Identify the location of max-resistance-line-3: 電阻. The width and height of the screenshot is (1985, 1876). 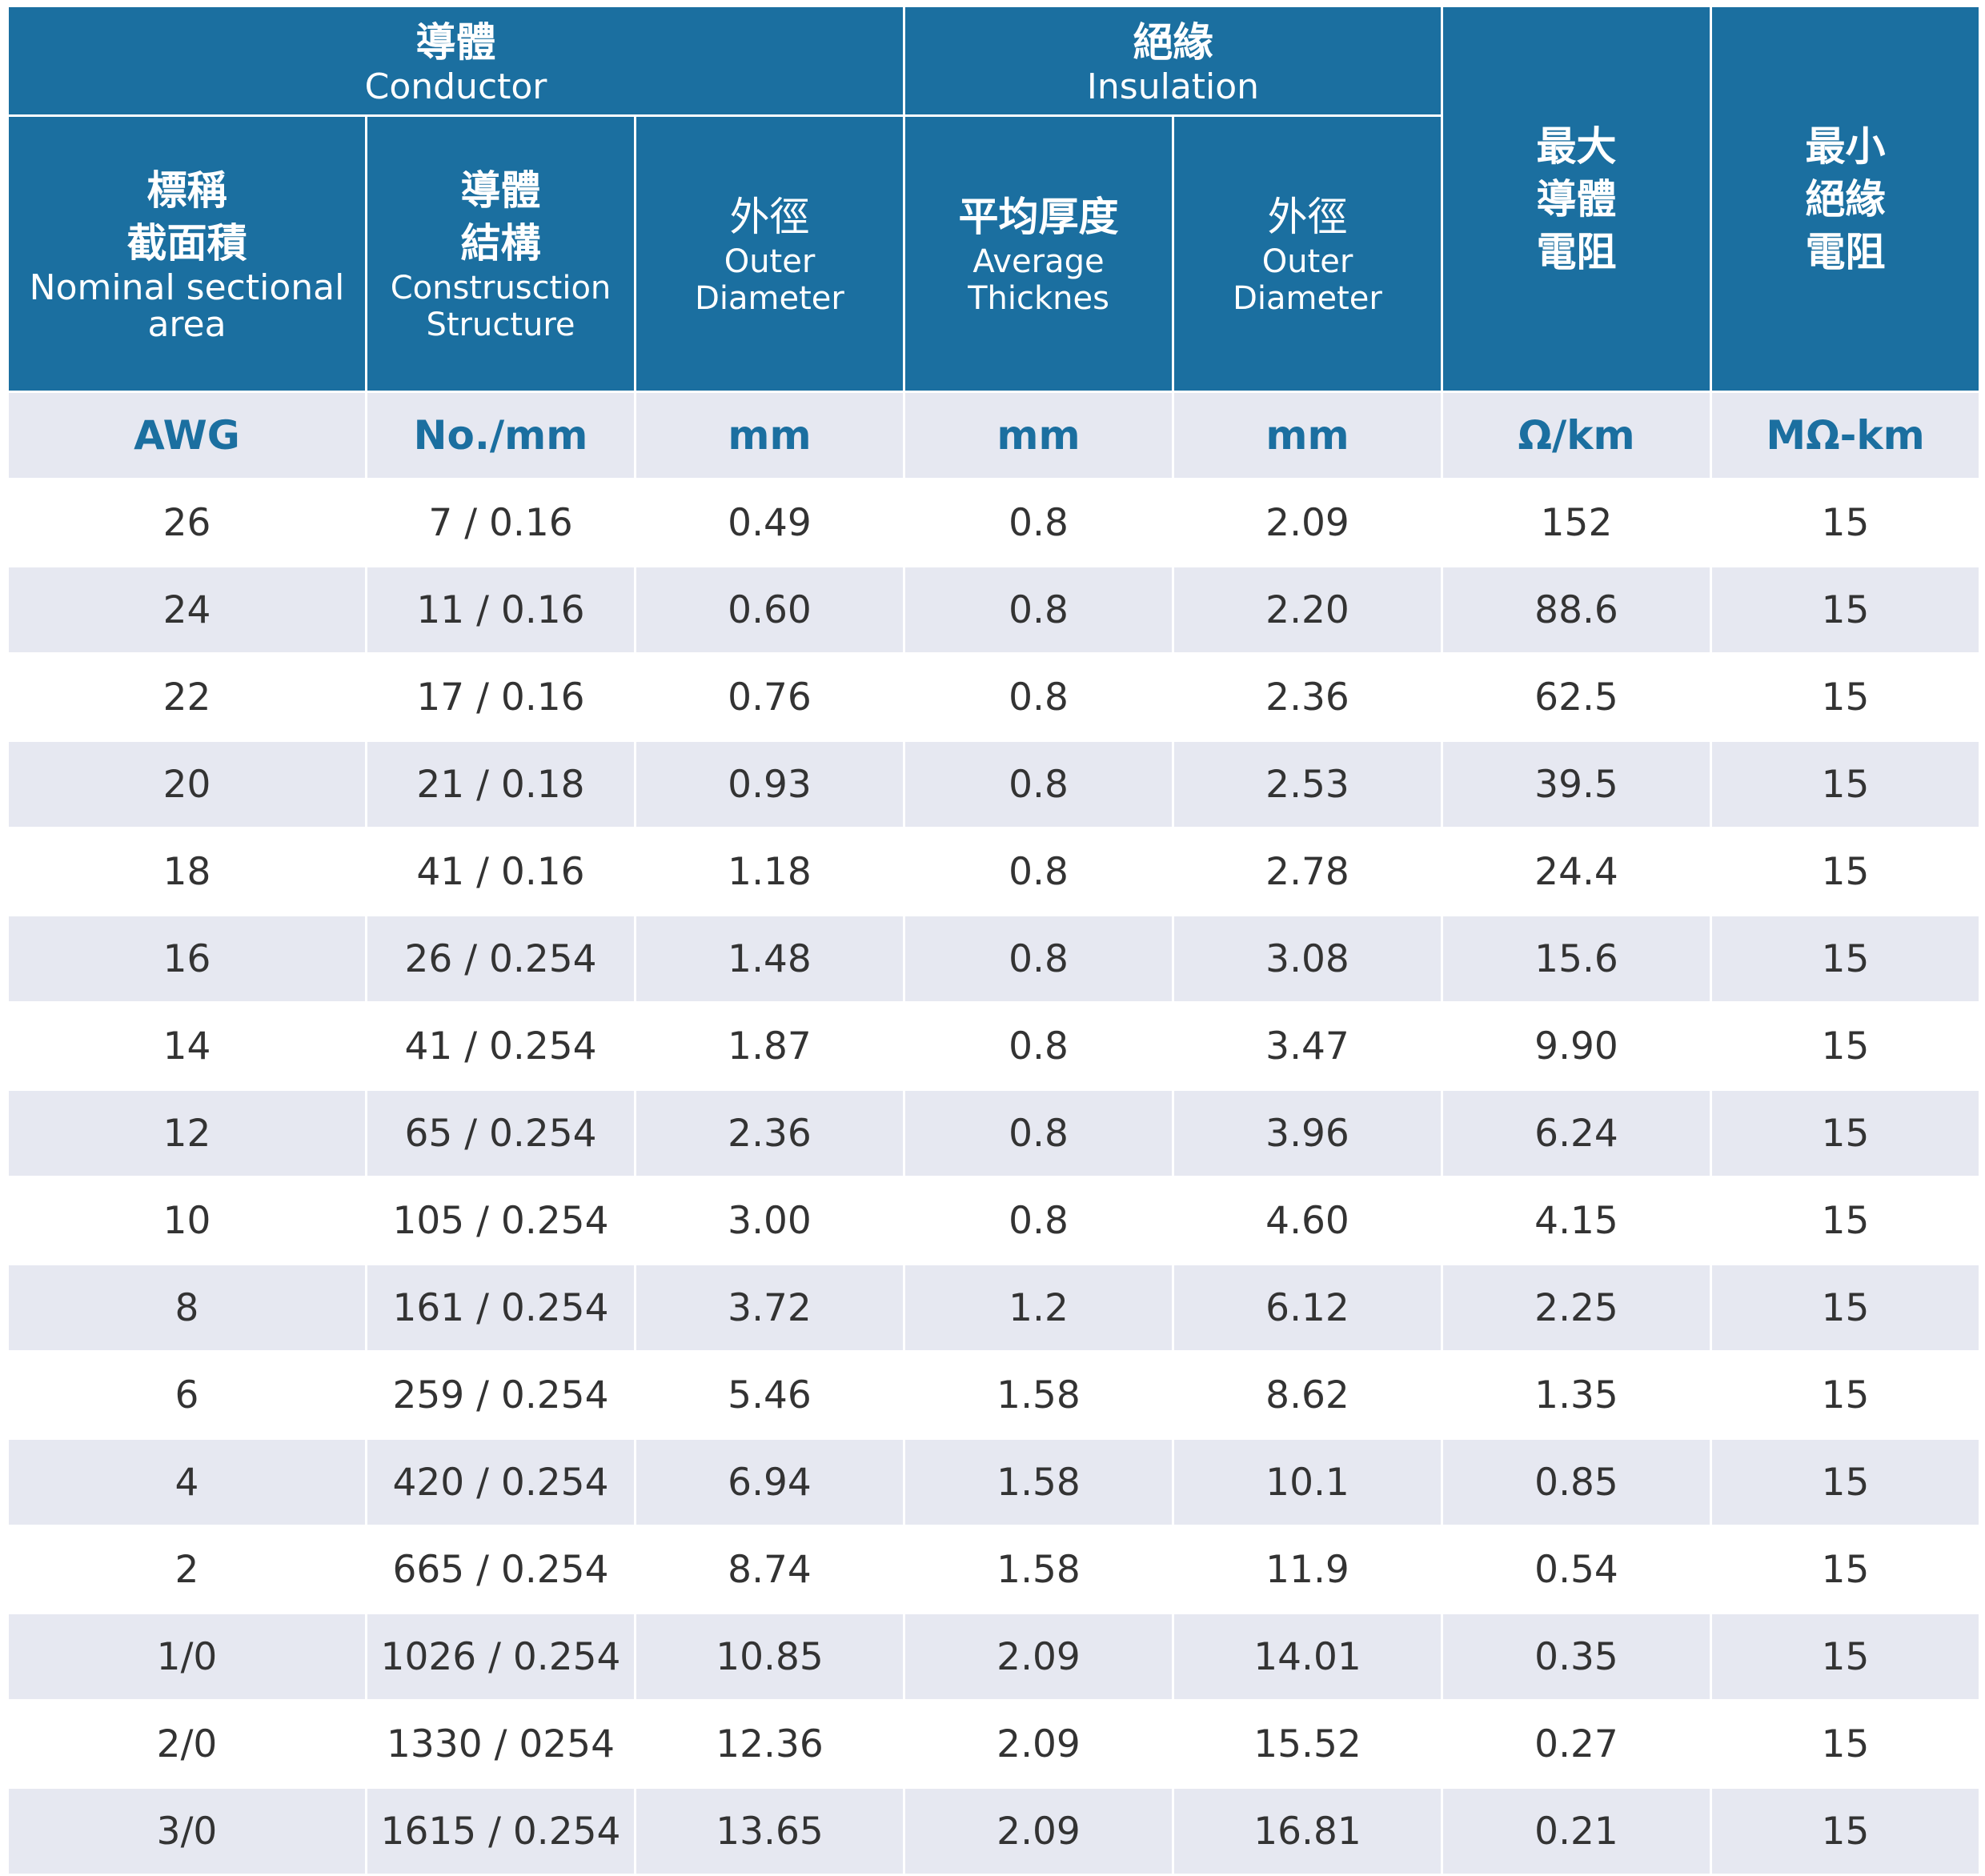
(1577, 252).